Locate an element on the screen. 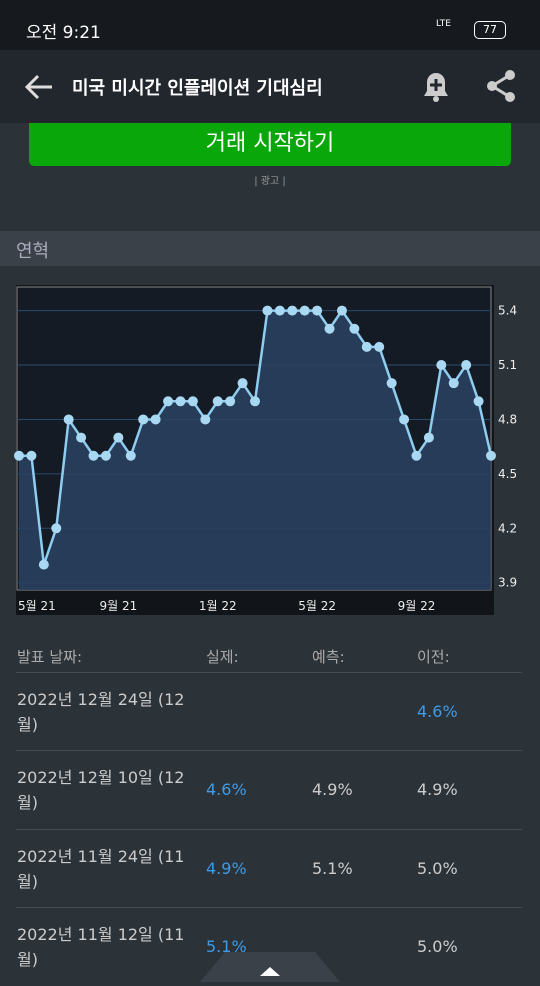 The image size is (540, 986). section-bar: 연혁 is located at coordinates (270, 248).